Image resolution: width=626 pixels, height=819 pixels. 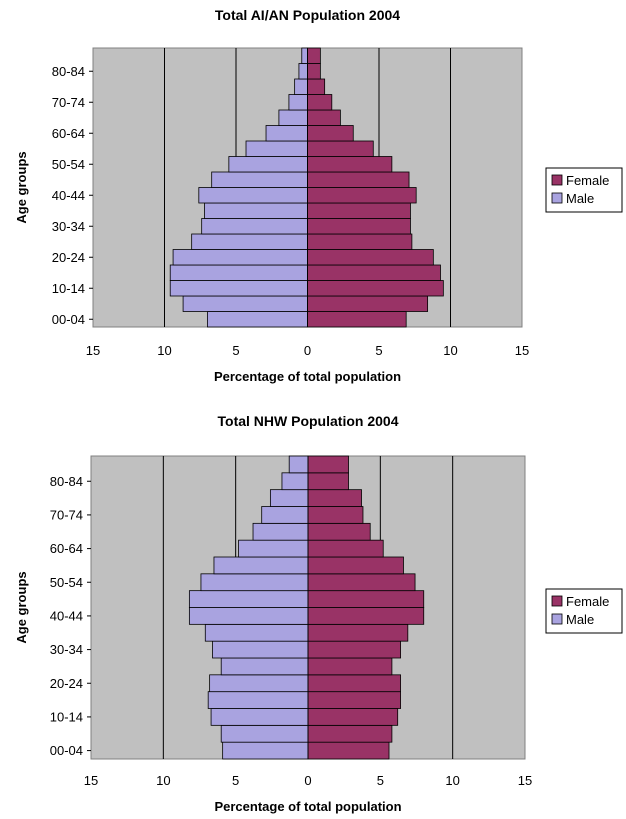 What do you see at coordinates (314, 55) in the screenshot?
I see `bar-female-85+` at bounding box center [314, 55].